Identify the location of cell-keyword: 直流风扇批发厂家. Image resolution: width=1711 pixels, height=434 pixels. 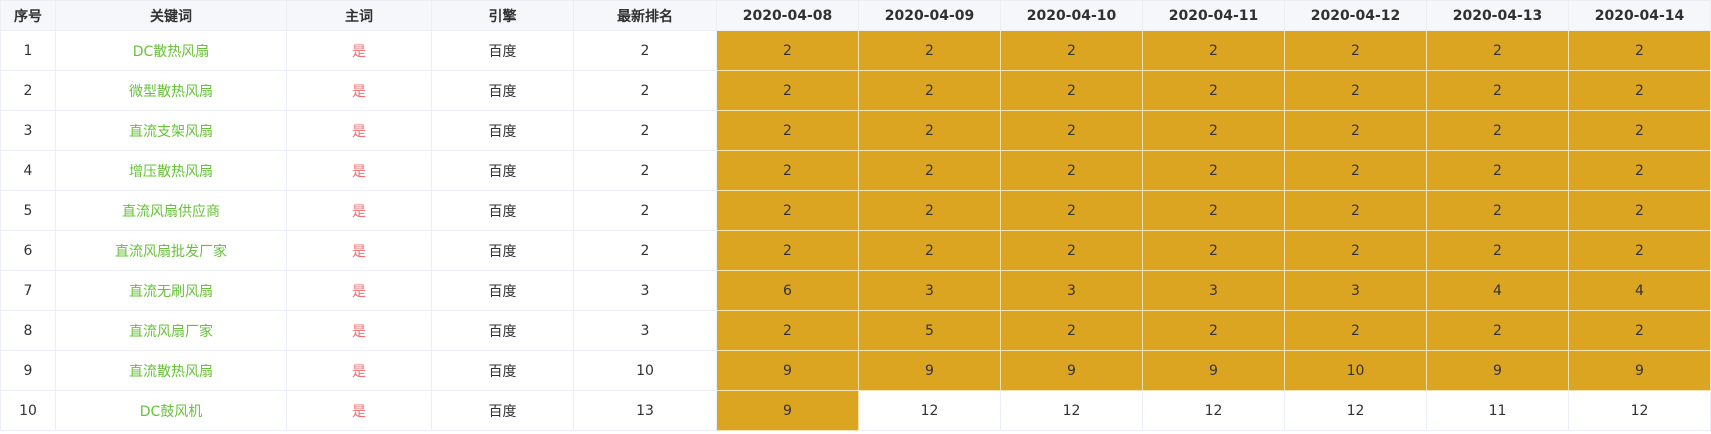
(171, 250).